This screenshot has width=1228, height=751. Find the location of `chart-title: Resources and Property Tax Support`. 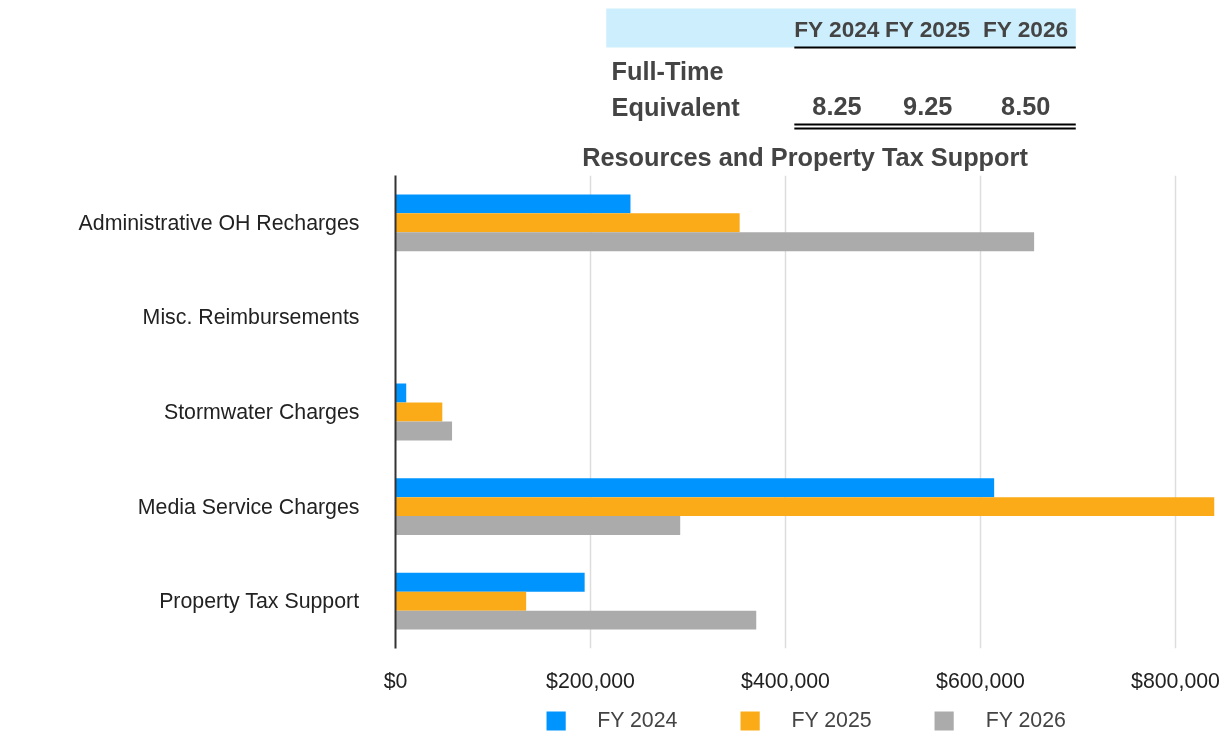

chart-title: Resources and Property Tax Support is located at coordinates (805, 156).